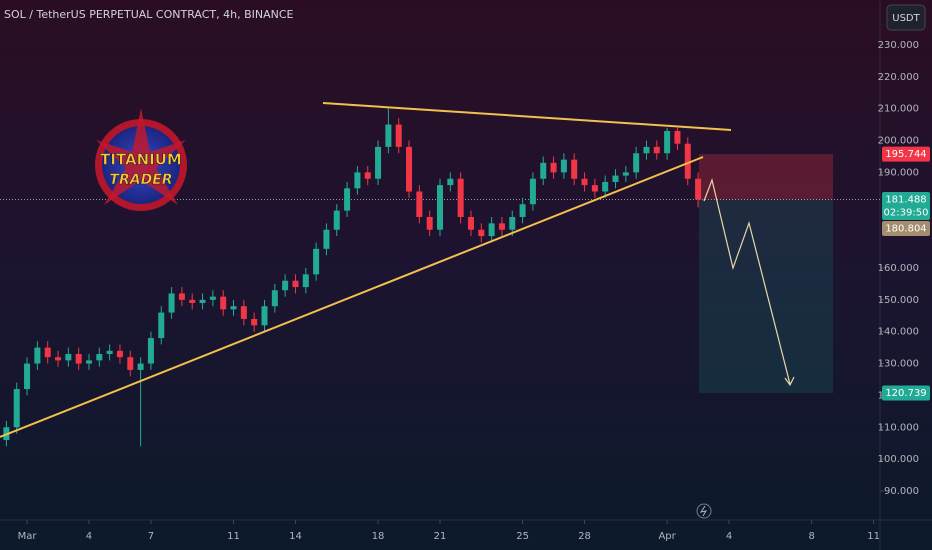  I want to click on logo-star, so click(141, 156).